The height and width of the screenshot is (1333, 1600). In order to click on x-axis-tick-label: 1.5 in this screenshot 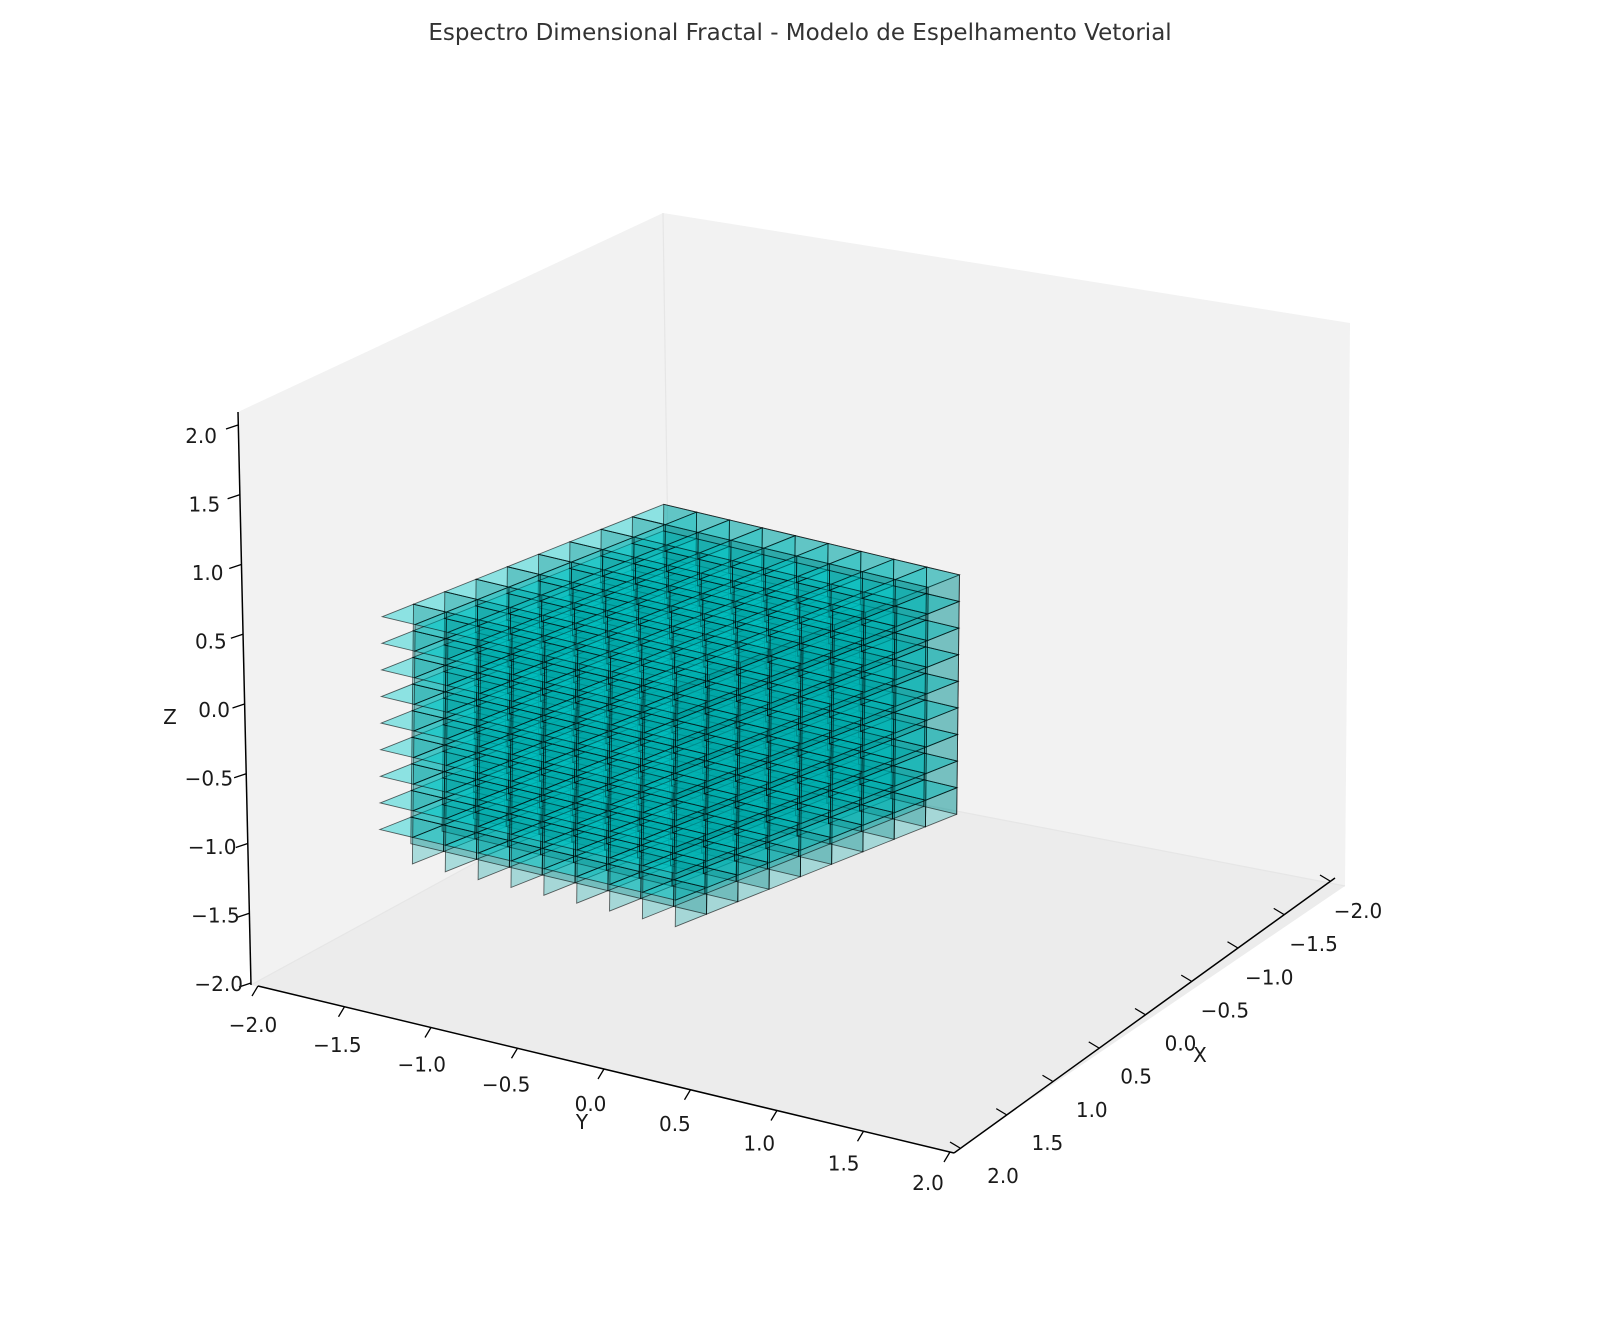, I will do `click(1047, 1143)`.